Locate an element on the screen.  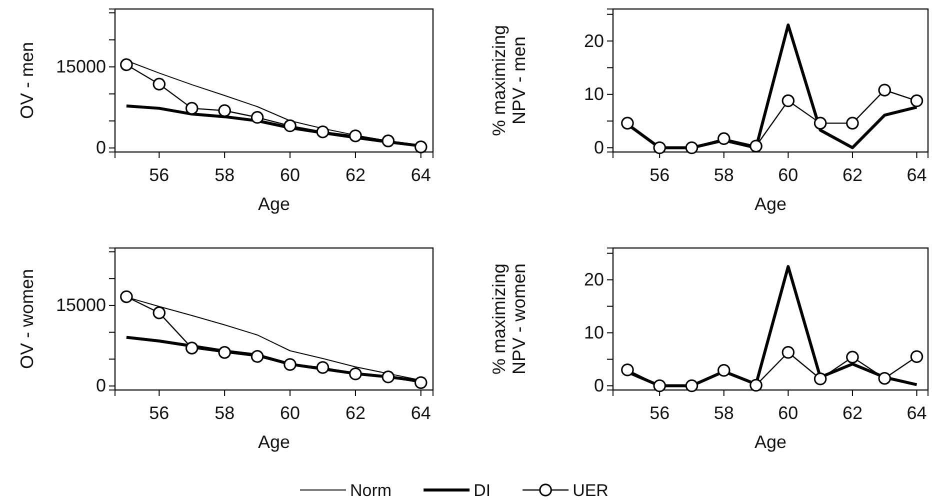
y-axis-title: OV - women is located at coordinates (27, 319).